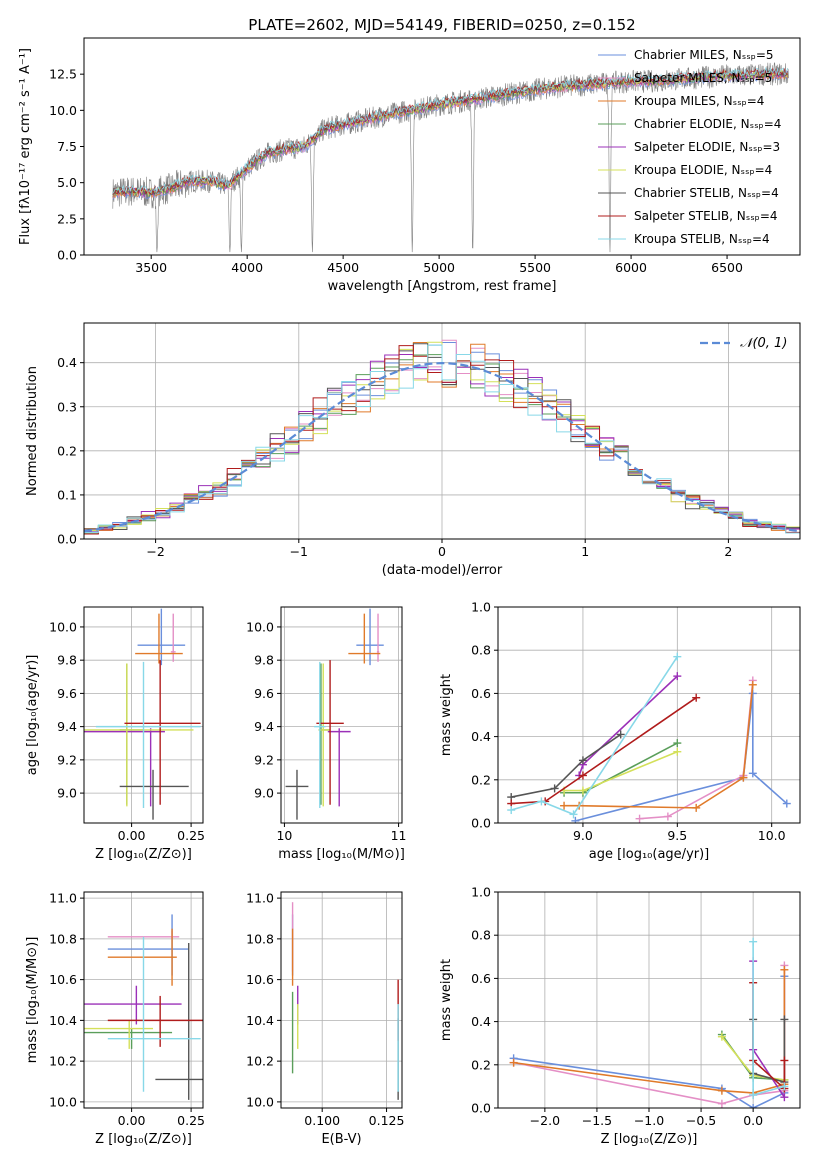 Image resolution: width=819 pixels, height=1170 pixels. I want to click on mass-weight-vs-Z-panel, so click(649, 1000).